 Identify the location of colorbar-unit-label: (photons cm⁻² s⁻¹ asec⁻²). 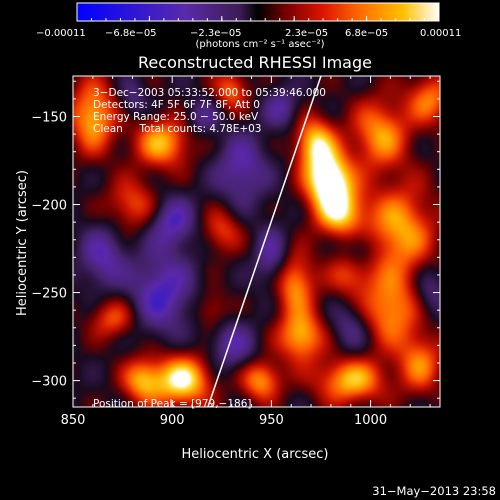
(259, 44).